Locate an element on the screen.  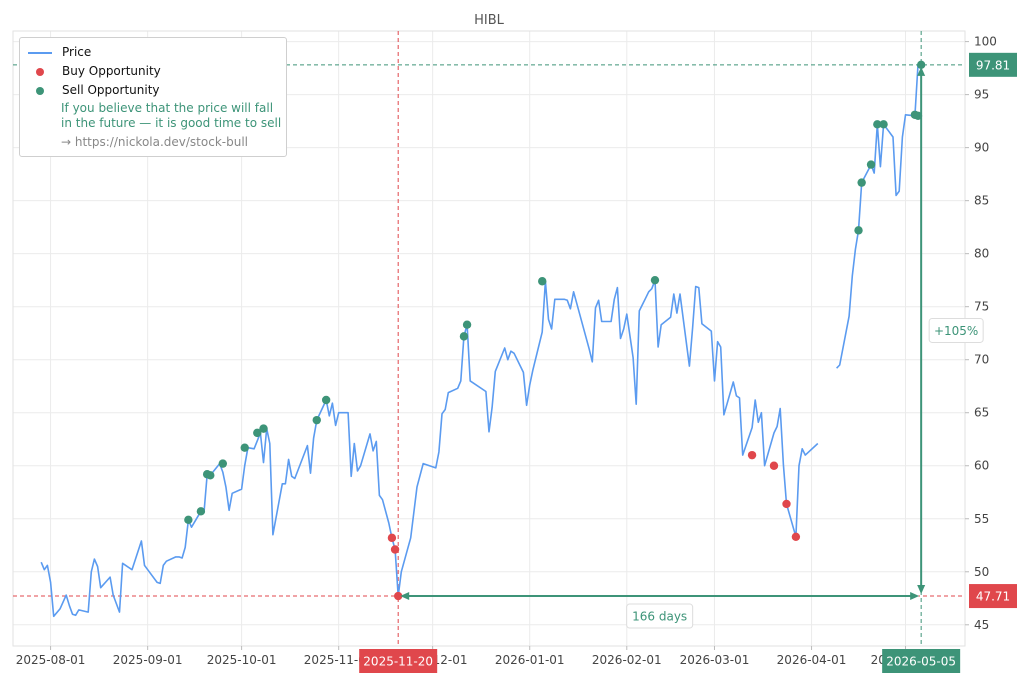
chart-title: HIBL is located at coordinates (489, 20).